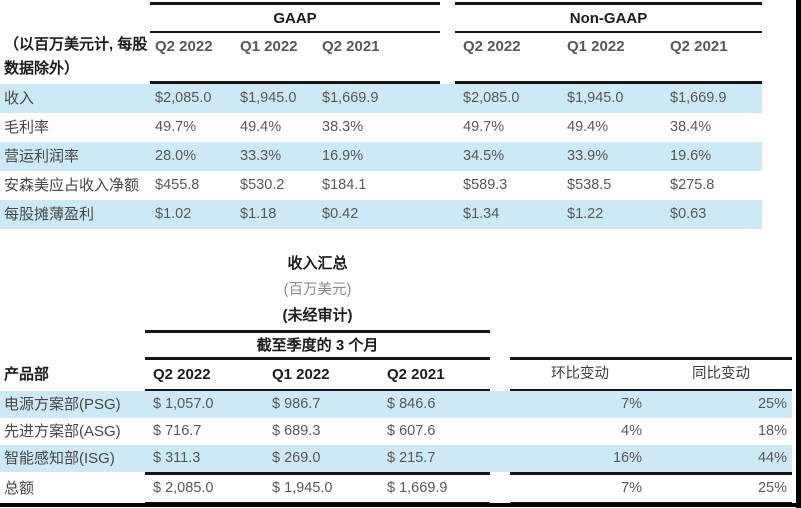 This screenshot has height=508, width=801. I want to click on summary-unit-note: (百万美元), so click(317, 290).